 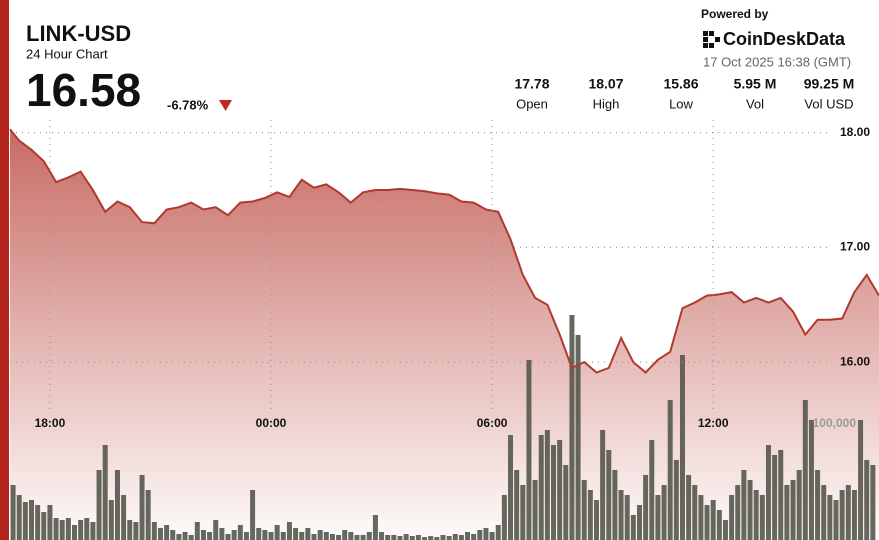 What do you see at coordinates (711, 39) in the screenshot?
I see `brand-icon` at bounding box center [711, 39].